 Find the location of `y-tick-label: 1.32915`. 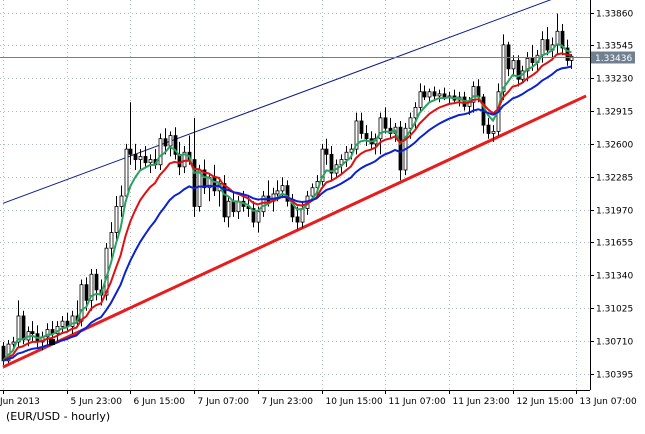

y-tick-label: 1.32915 is located at coordinates (614, 113).